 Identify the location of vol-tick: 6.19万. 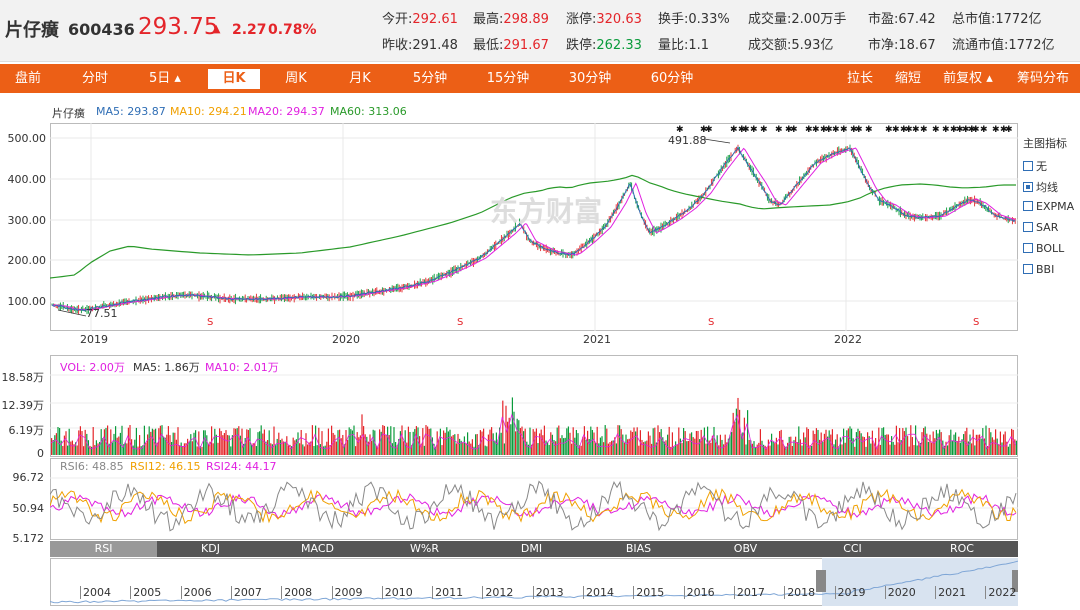
(26, 430).